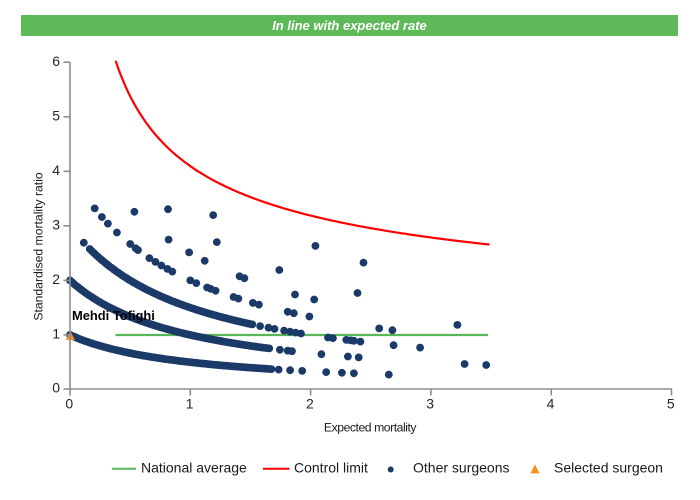 The image size is (700, 500). Describe the element at coordinates (608, 468) in the screenshot. I see `svg-text: Selected surgeon` at that location.